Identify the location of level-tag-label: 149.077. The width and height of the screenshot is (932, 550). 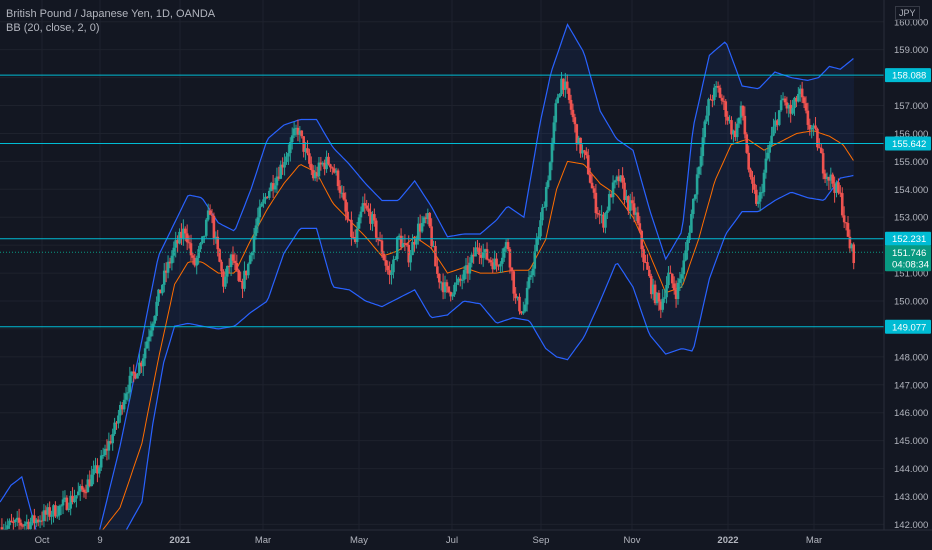
(909, 327).